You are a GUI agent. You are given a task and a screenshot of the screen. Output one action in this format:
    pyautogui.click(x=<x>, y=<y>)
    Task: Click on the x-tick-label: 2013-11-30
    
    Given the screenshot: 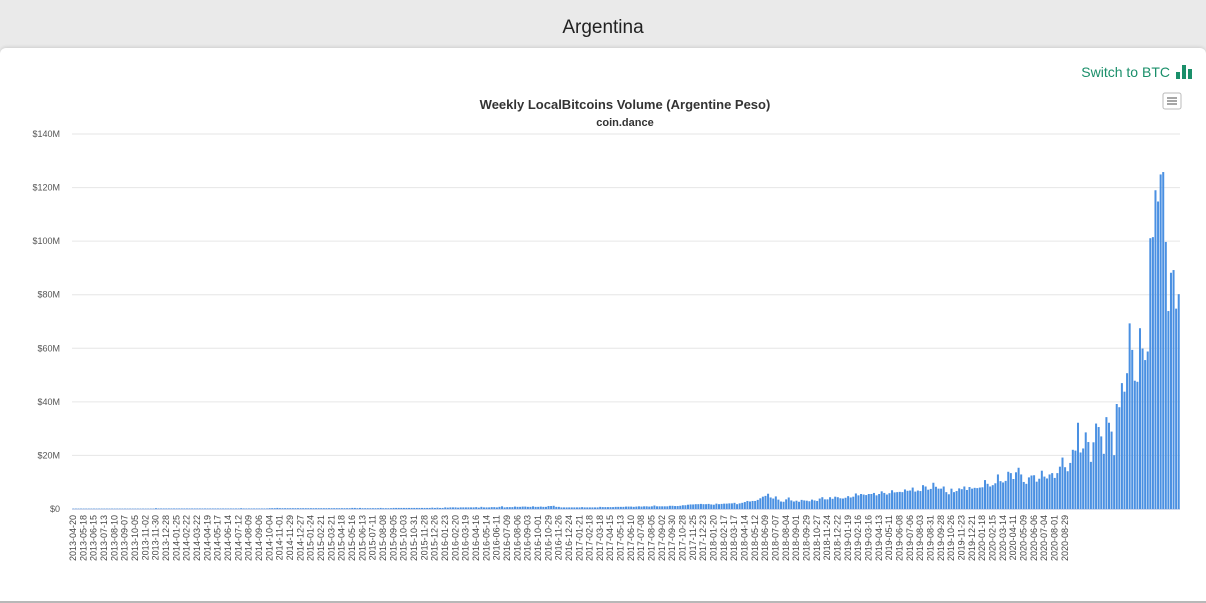 What is the action you would take?
    pyautogui.click(x=156, y=537)
    